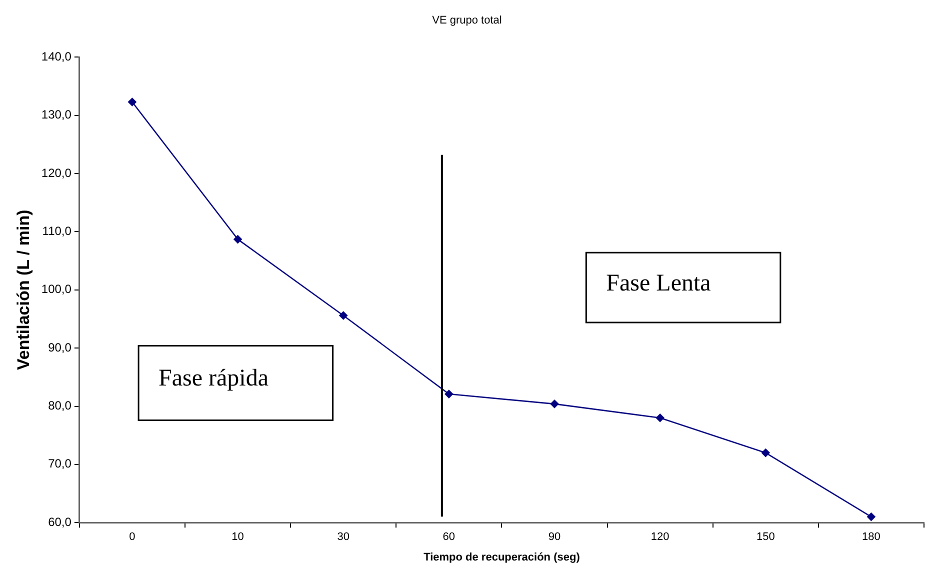 This screenshot has height=578, width=944. Describe the element at coordinates (449, 537) in the screenshot. I see `x-tick-label: 60` at that location.